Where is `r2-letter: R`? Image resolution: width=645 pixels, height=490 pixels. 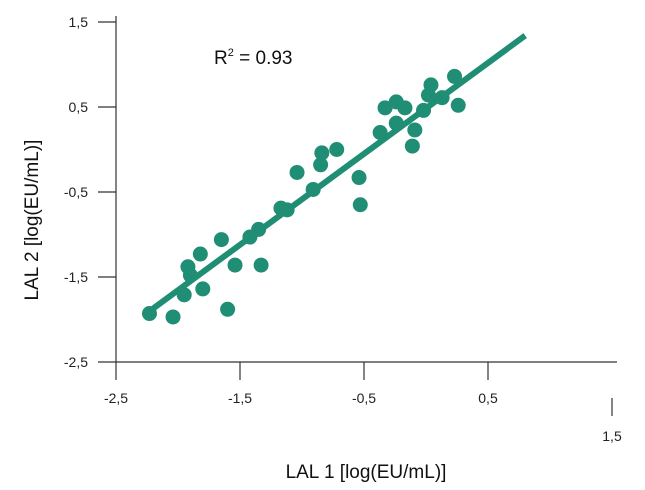 r2-letter: R is located at coordinates (221, 58).